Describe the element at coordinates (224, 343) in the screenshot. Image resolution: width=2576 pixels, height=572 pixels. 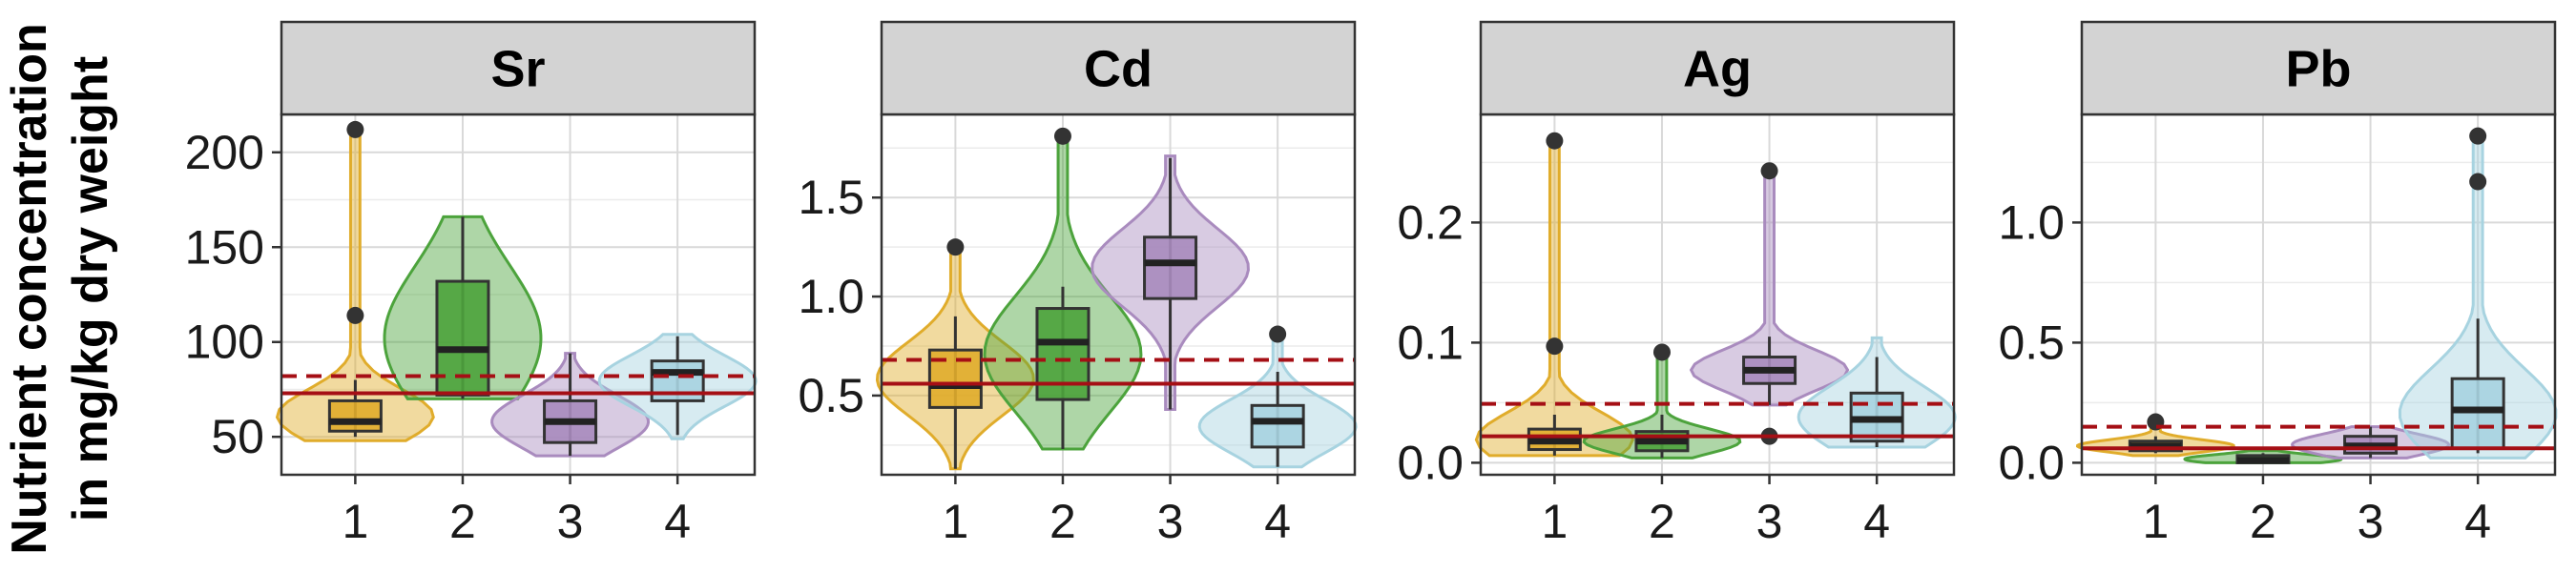
I see `y-tick-label: 100` at that location.